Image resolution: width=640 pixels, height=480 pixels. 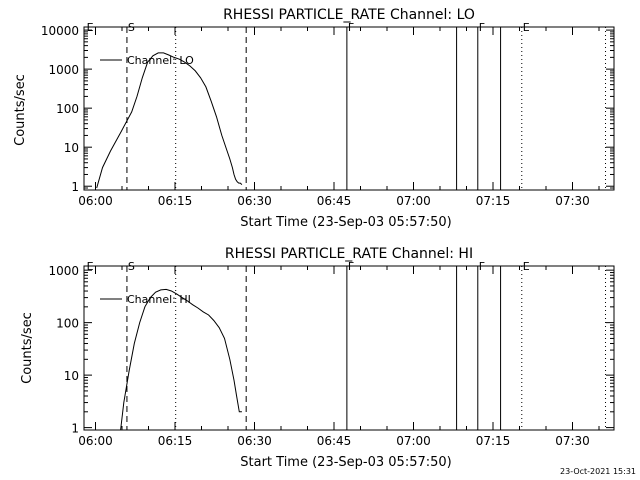 I want to click on chart-title: RHESSI PARTICLE_RATE Channel: HI, so click(x=349, y=254).